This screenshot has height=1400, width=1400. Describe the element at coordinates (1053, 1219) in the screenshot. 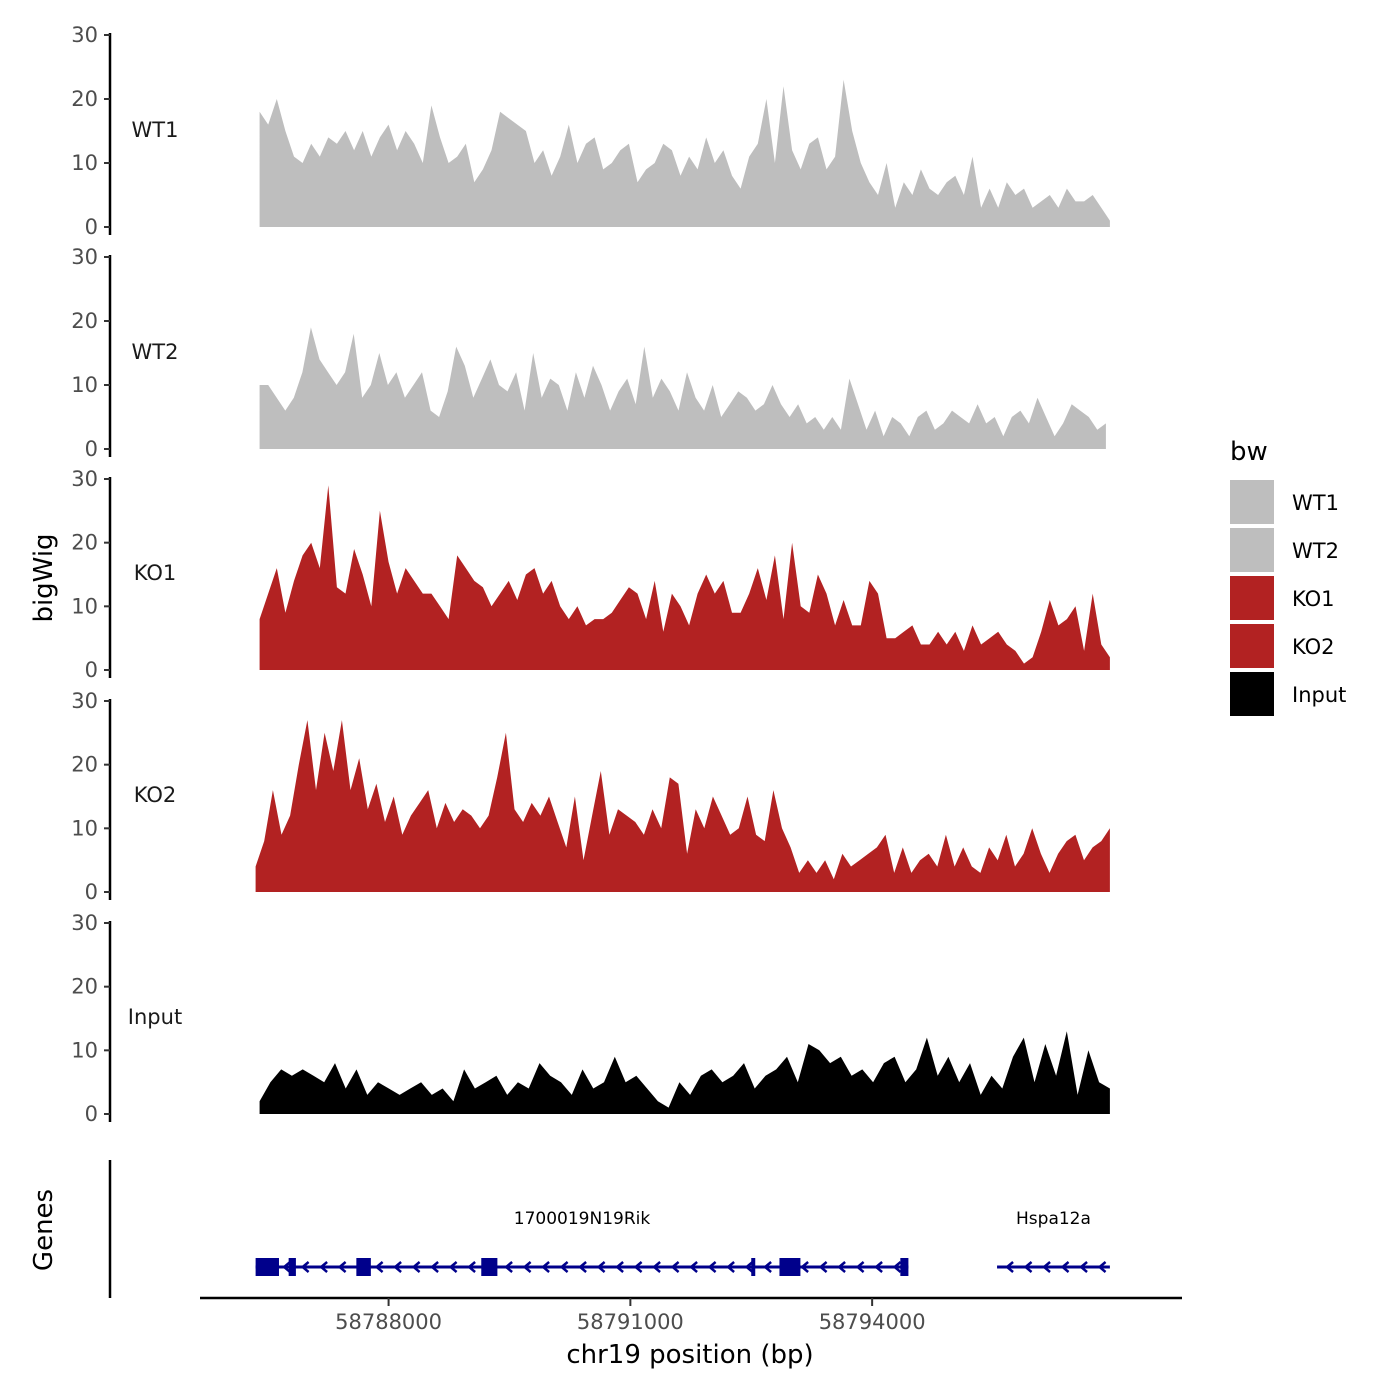

I see `gene-label: Hspa12a` at that location.